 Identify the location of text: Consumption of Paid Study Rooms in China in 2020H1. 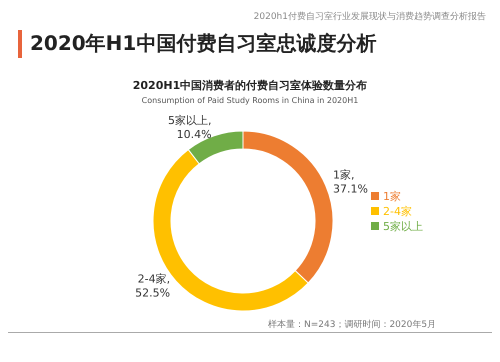
(250, 100).